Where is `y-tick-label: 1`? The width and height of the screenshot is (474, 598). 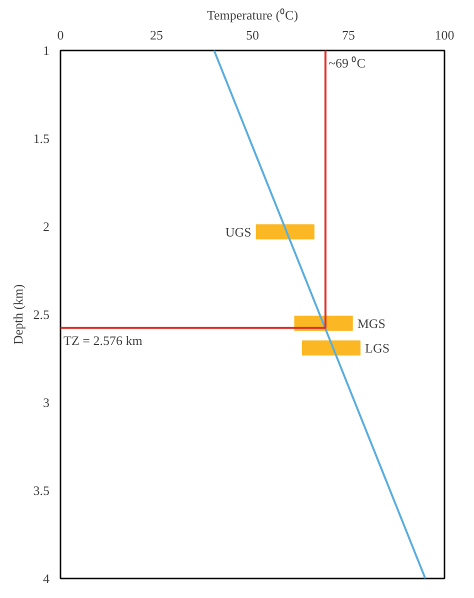 y-tick-label: 1 is located at coordinates (46, 50).